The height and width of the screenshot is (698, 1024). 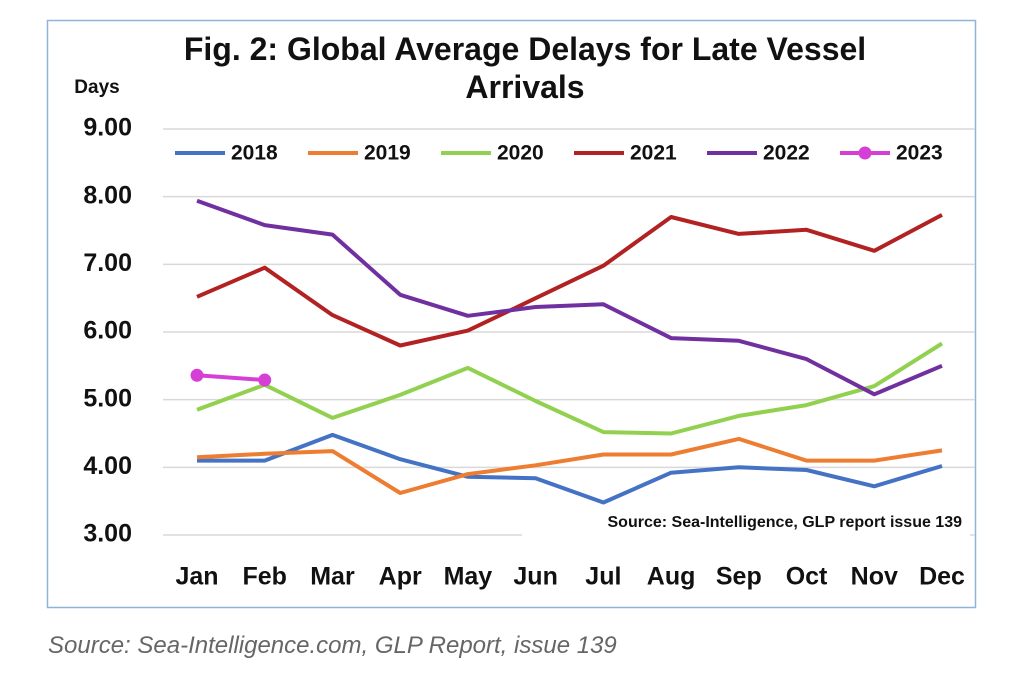 I want to click on legend-label: 2018, so click(x=254, y=153).